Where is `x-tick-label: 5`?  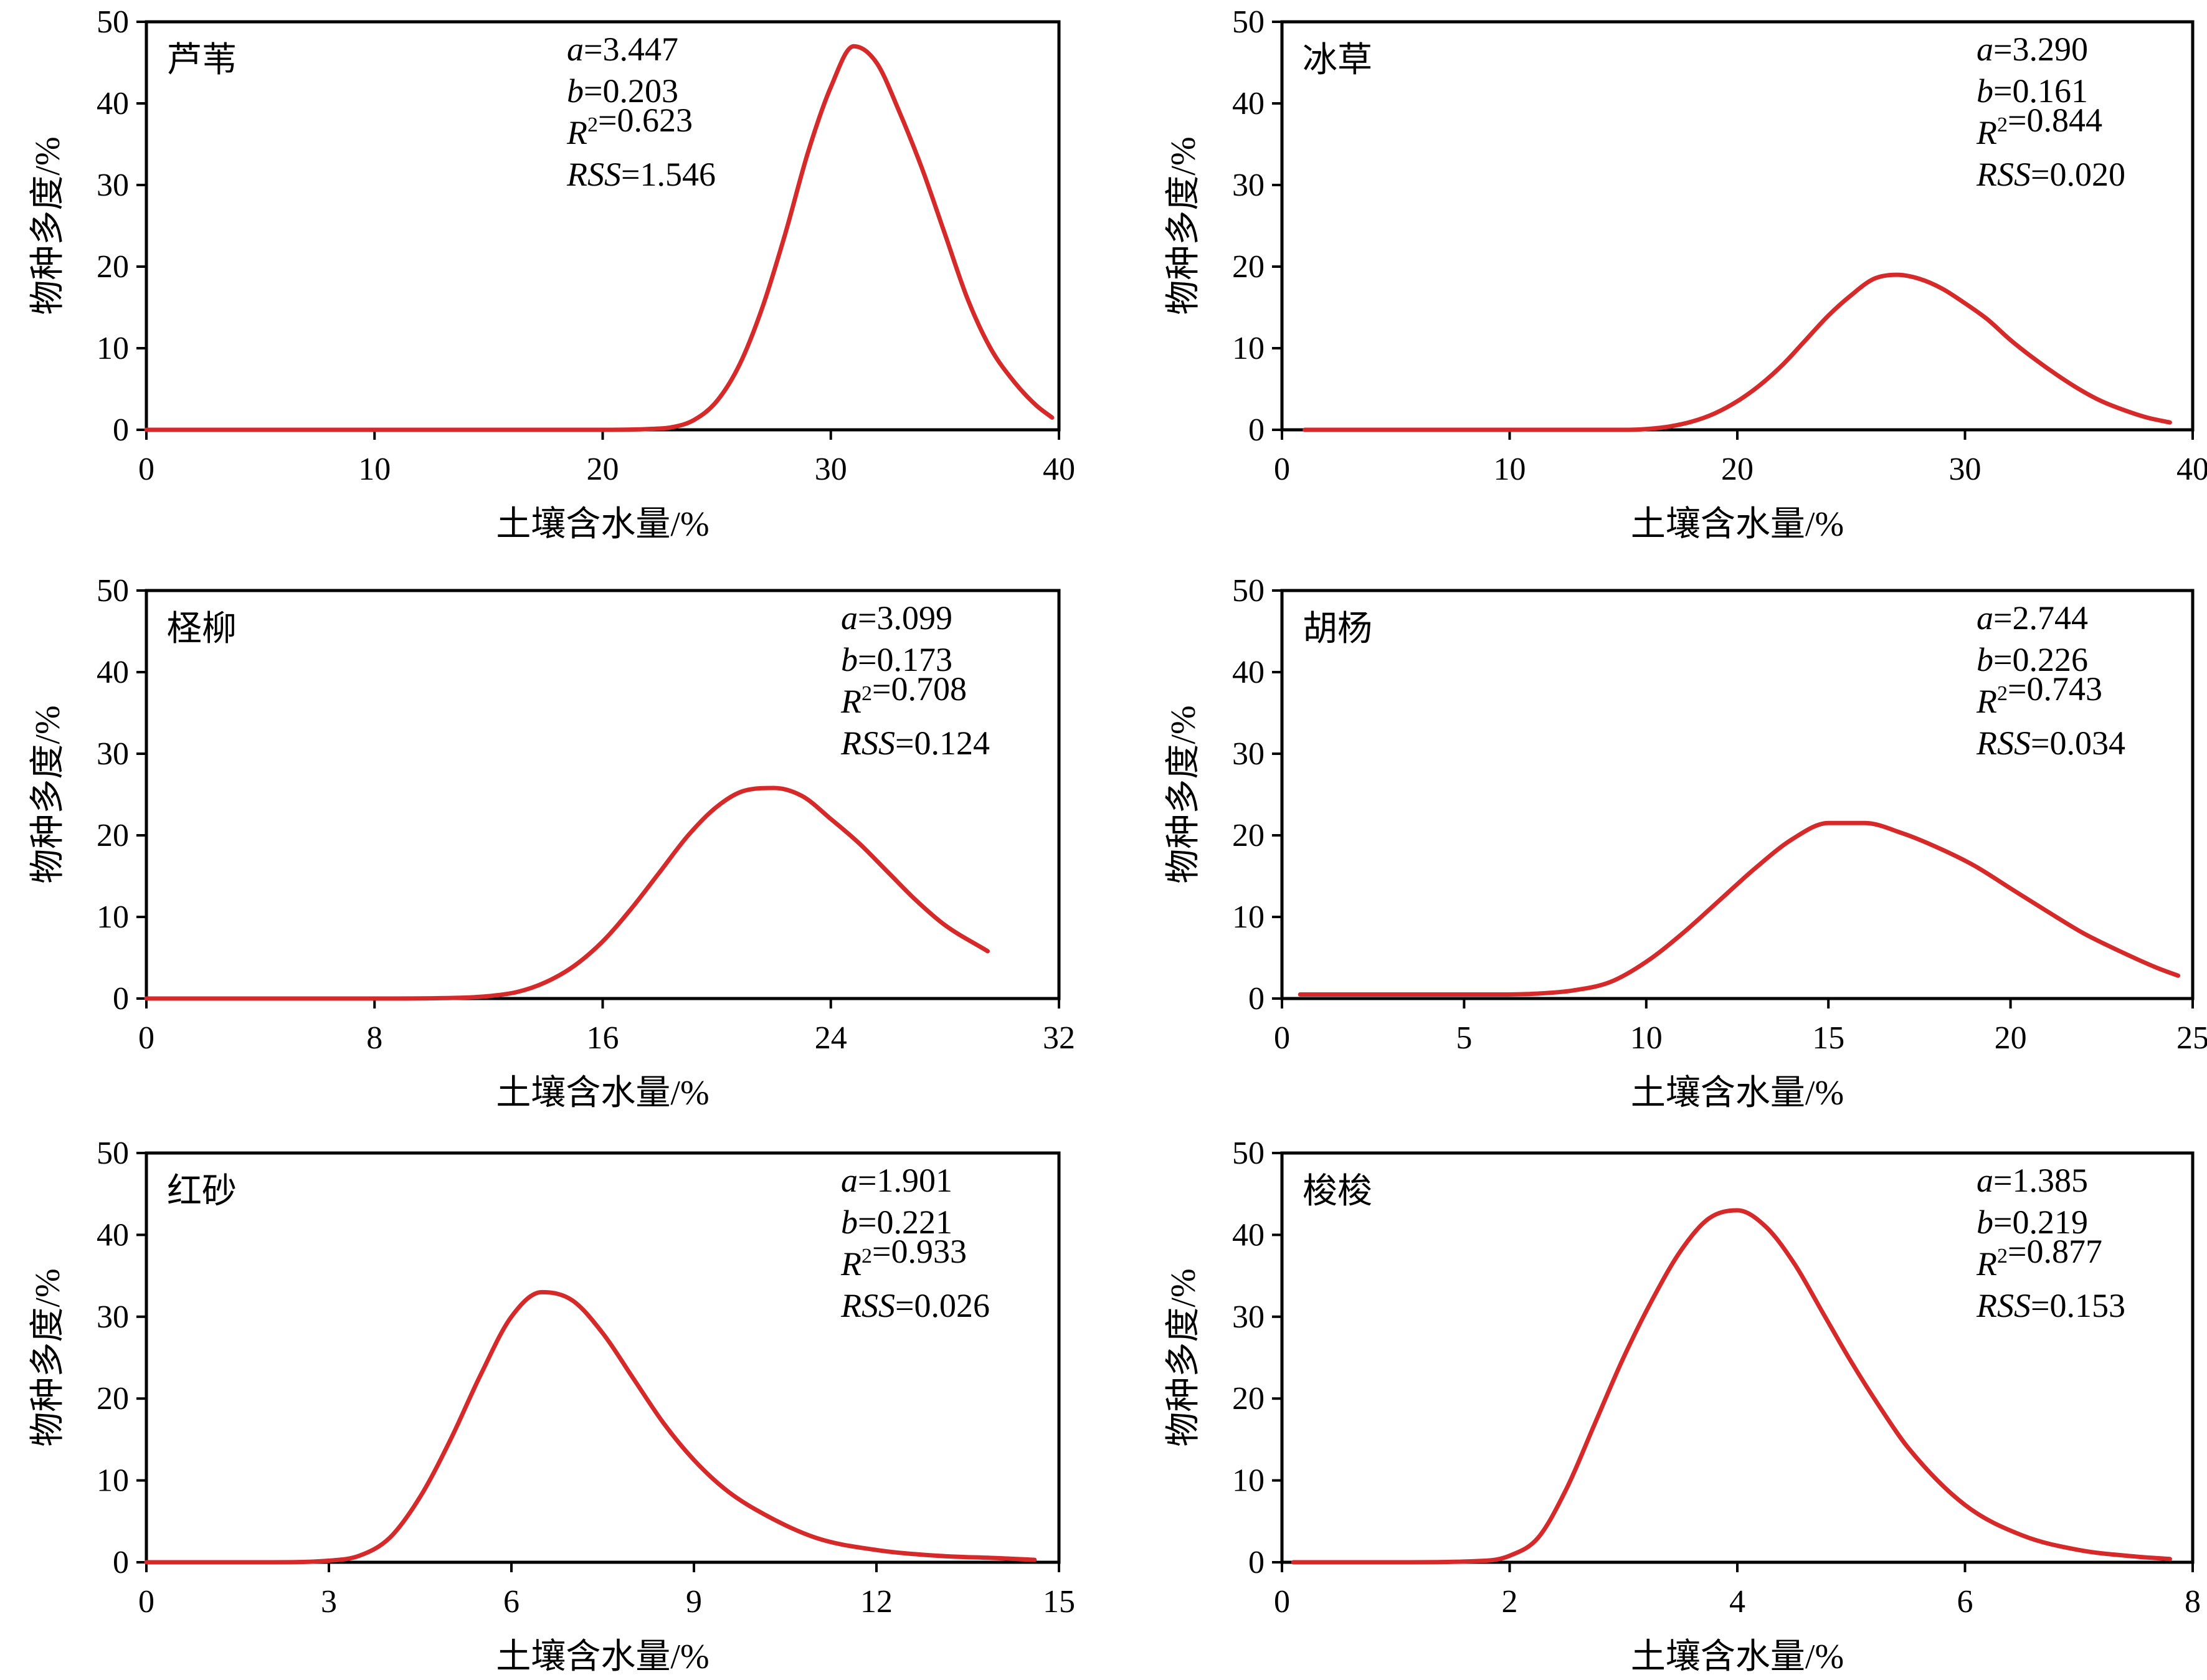 x-tick-label: 5 is located at coordinates (1464, 1038).